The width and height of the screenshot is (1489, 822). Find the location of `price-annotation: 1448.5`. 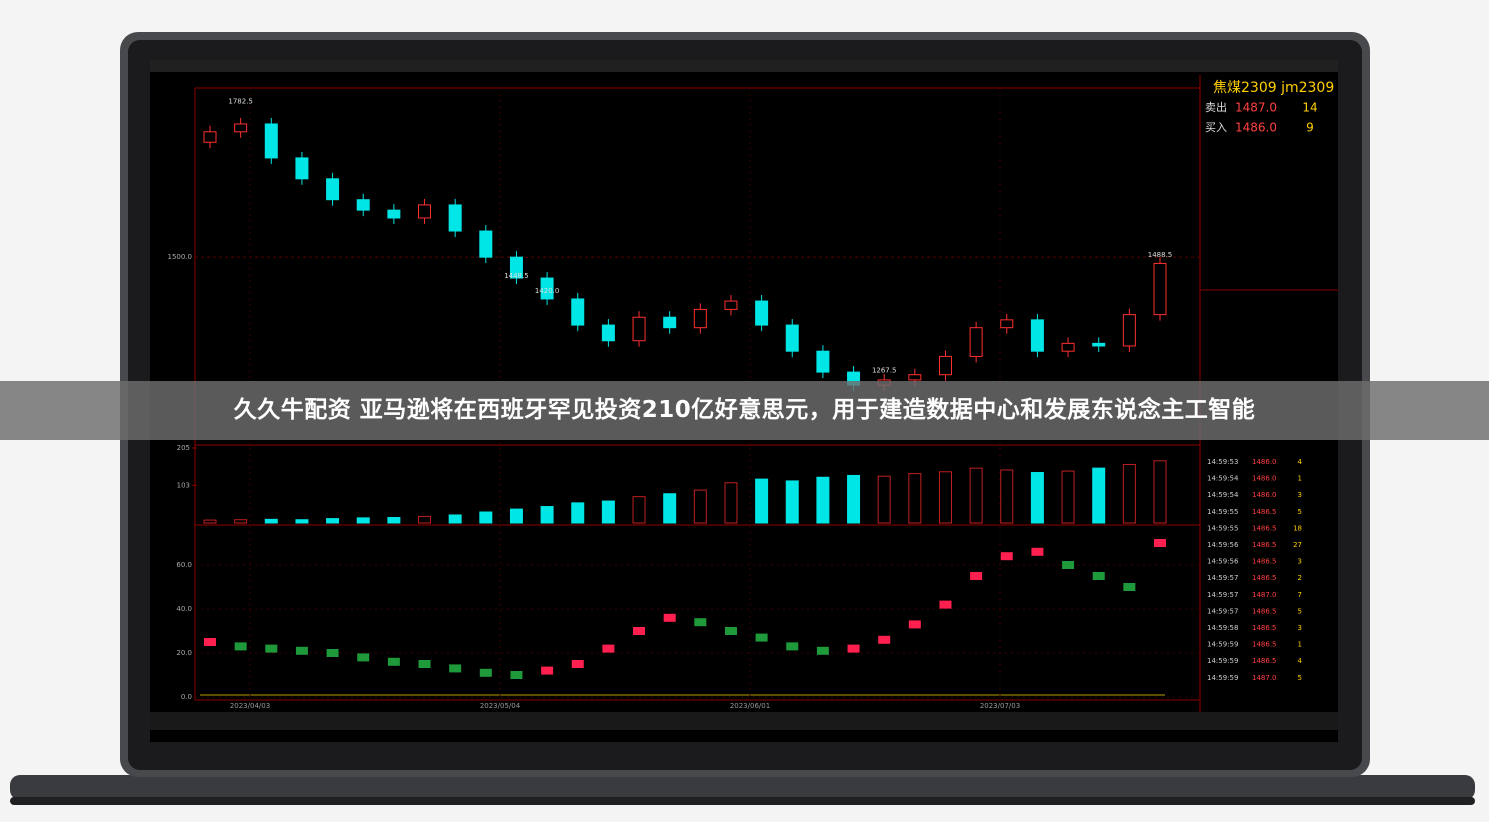

price-annotation: 1448.5 is located at coordinates (516, 276).